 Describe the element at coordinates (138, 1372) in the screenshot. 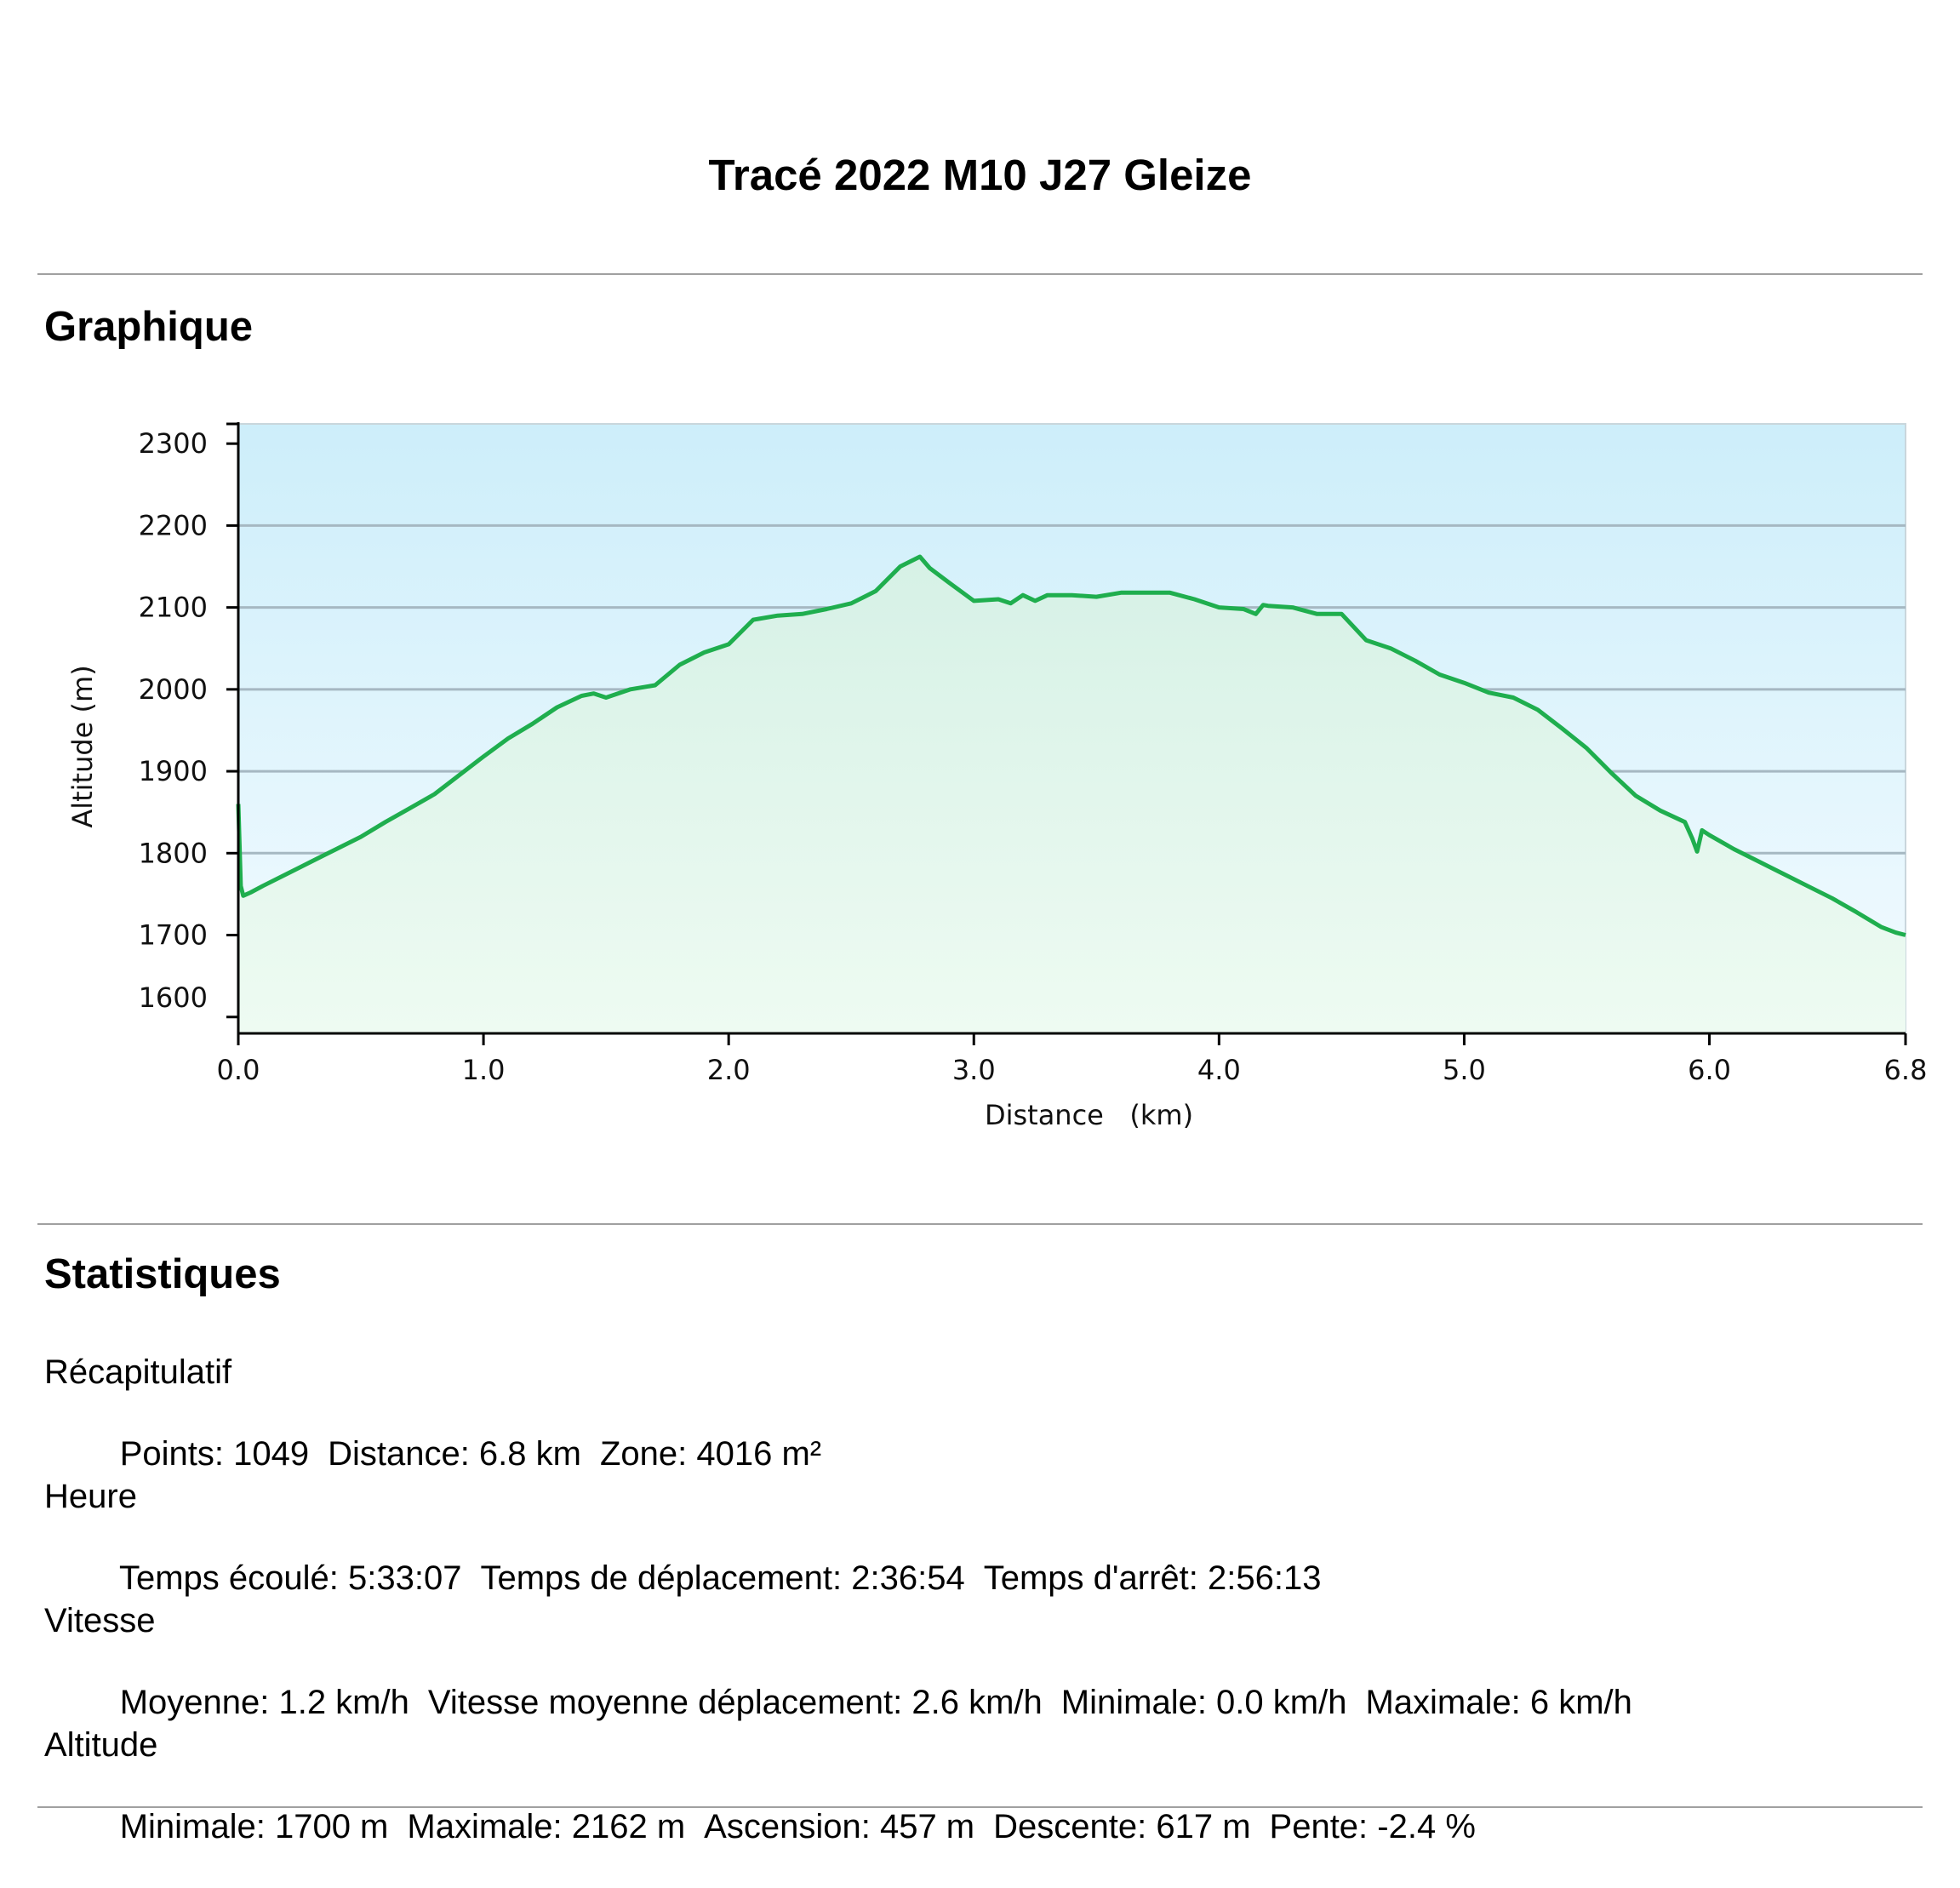

I see `stat-group-title: Récapitulatif` at that location.